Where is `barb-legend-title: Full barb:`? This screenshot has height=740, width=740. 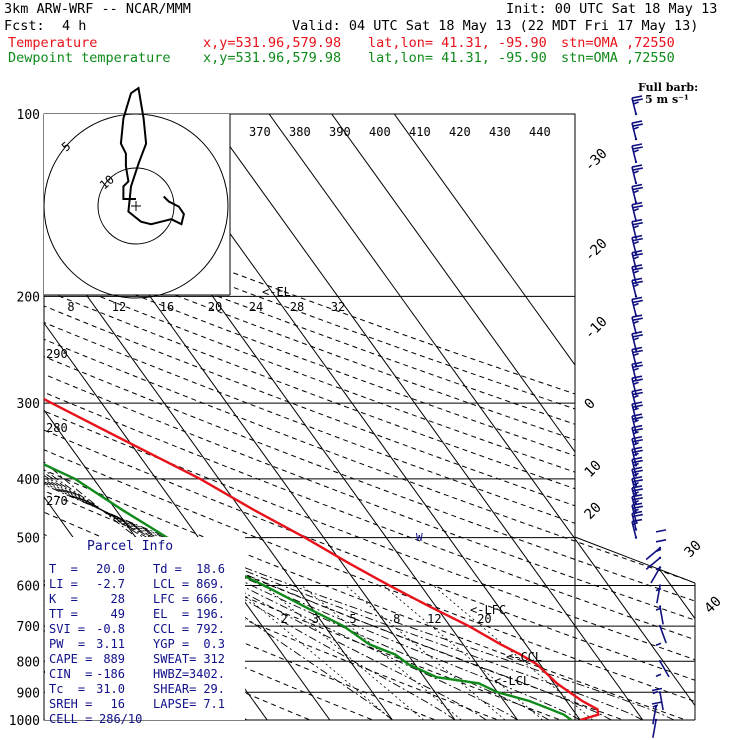
barb-legend-title: Full barb: is located at coordinates (668, 87).